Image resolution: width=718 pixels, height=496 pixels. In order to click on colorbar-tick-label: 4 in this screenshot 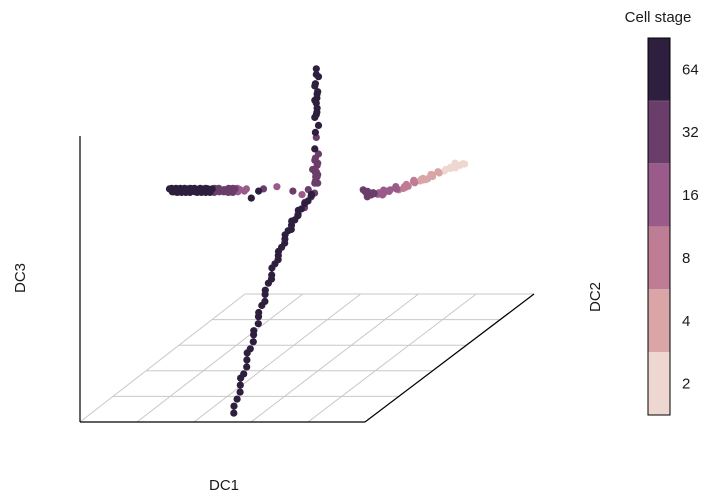, I will do `click(686, 321)`.